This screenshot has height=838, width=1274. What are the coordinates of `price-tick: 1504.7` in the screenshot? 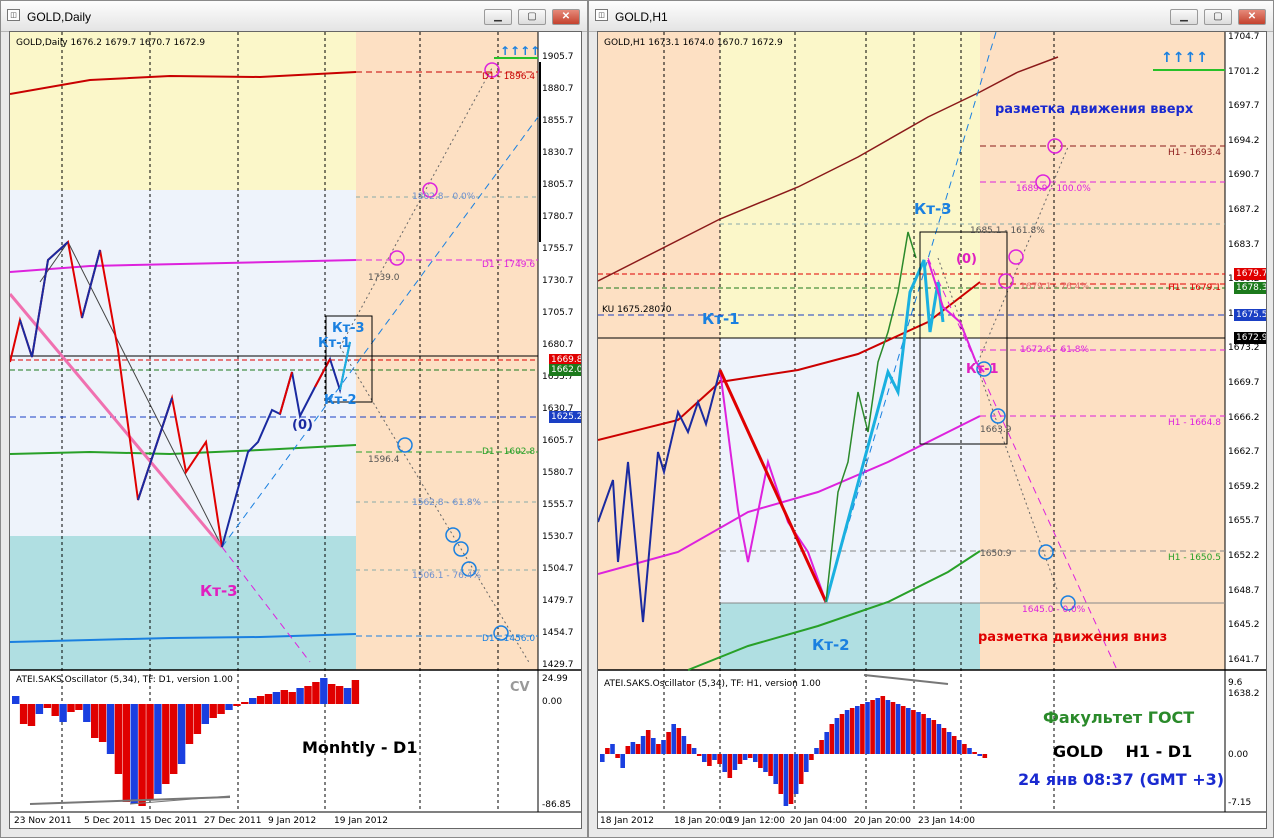 It's located at (558, 569).